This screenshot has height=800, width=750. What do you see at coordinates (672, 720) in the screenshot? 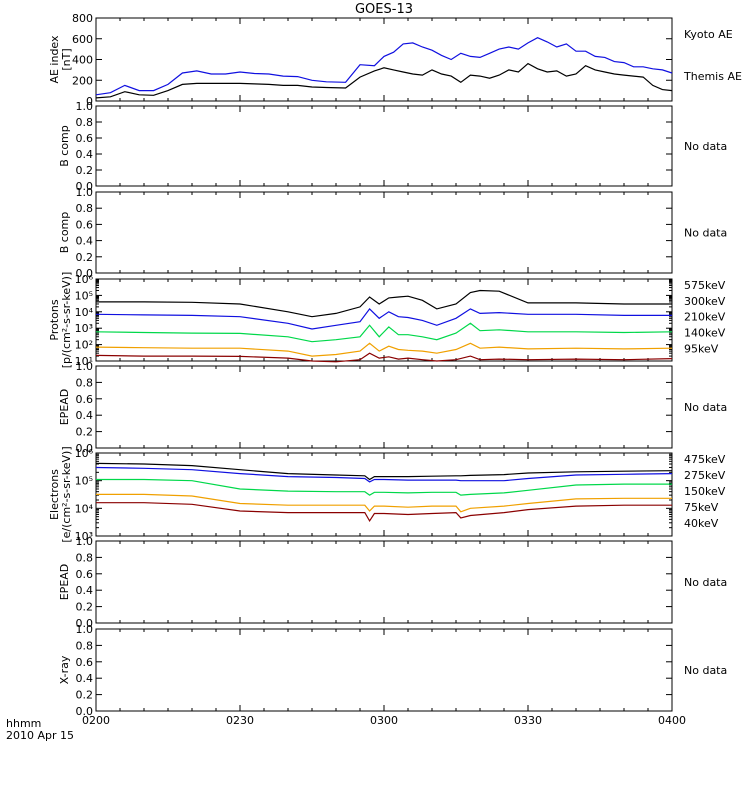
I see `x-tick-label: 0400` at bounding box center [672, 720].